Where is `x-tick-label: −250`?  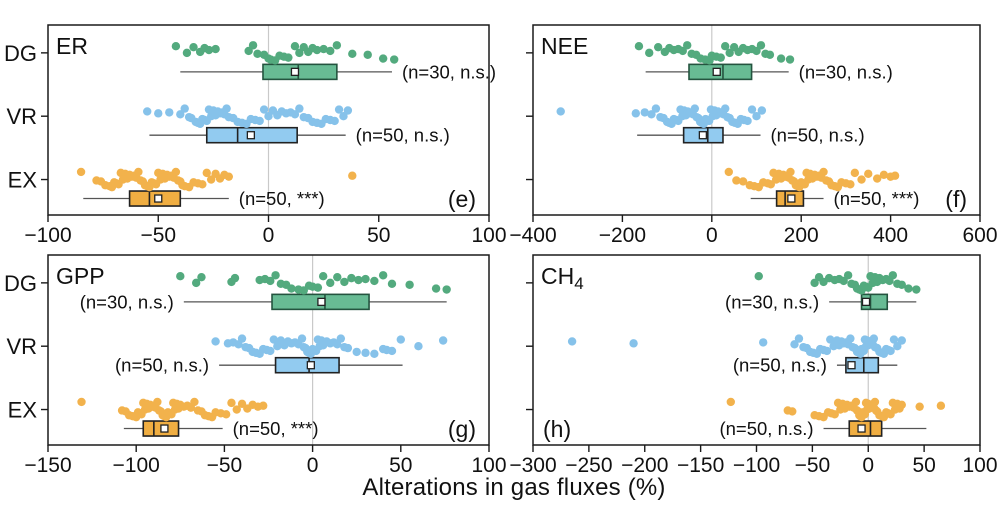 x-tick-label: −250 is located at coordinates (588, 465).